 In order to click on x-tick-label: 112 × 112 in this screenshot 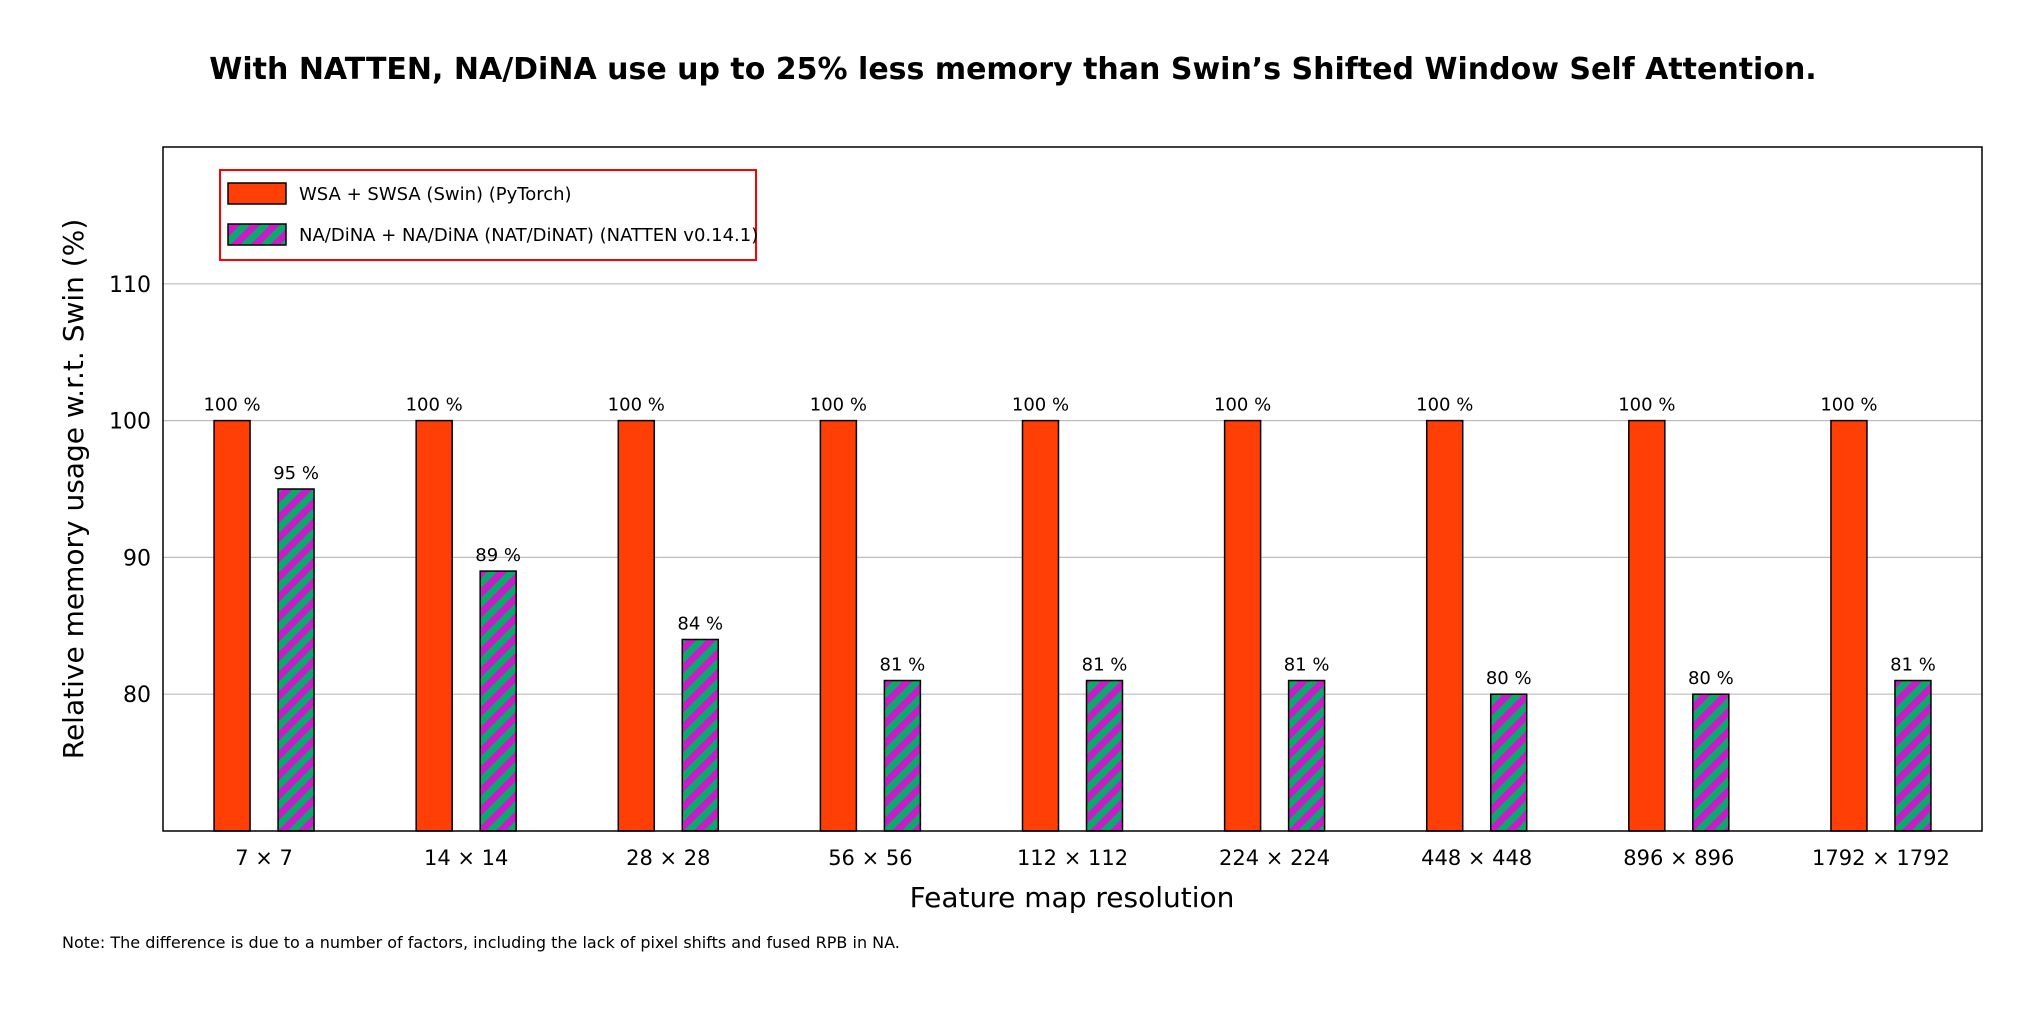, I will do `click(1072, 858)`.